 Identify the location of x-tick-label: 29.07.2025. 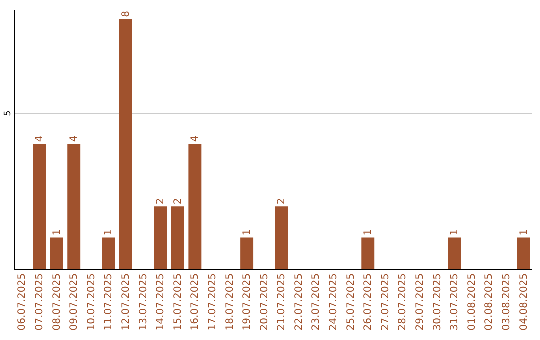
(420, 302).